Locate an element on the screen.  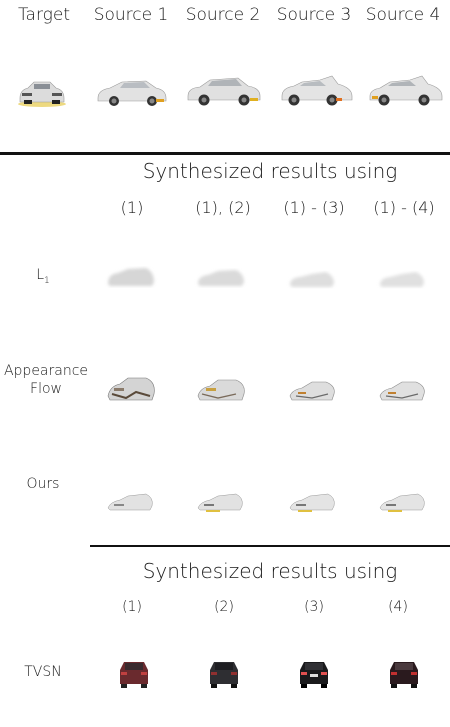
section-1-col-1: (1) is located at coordinates (132, 207).